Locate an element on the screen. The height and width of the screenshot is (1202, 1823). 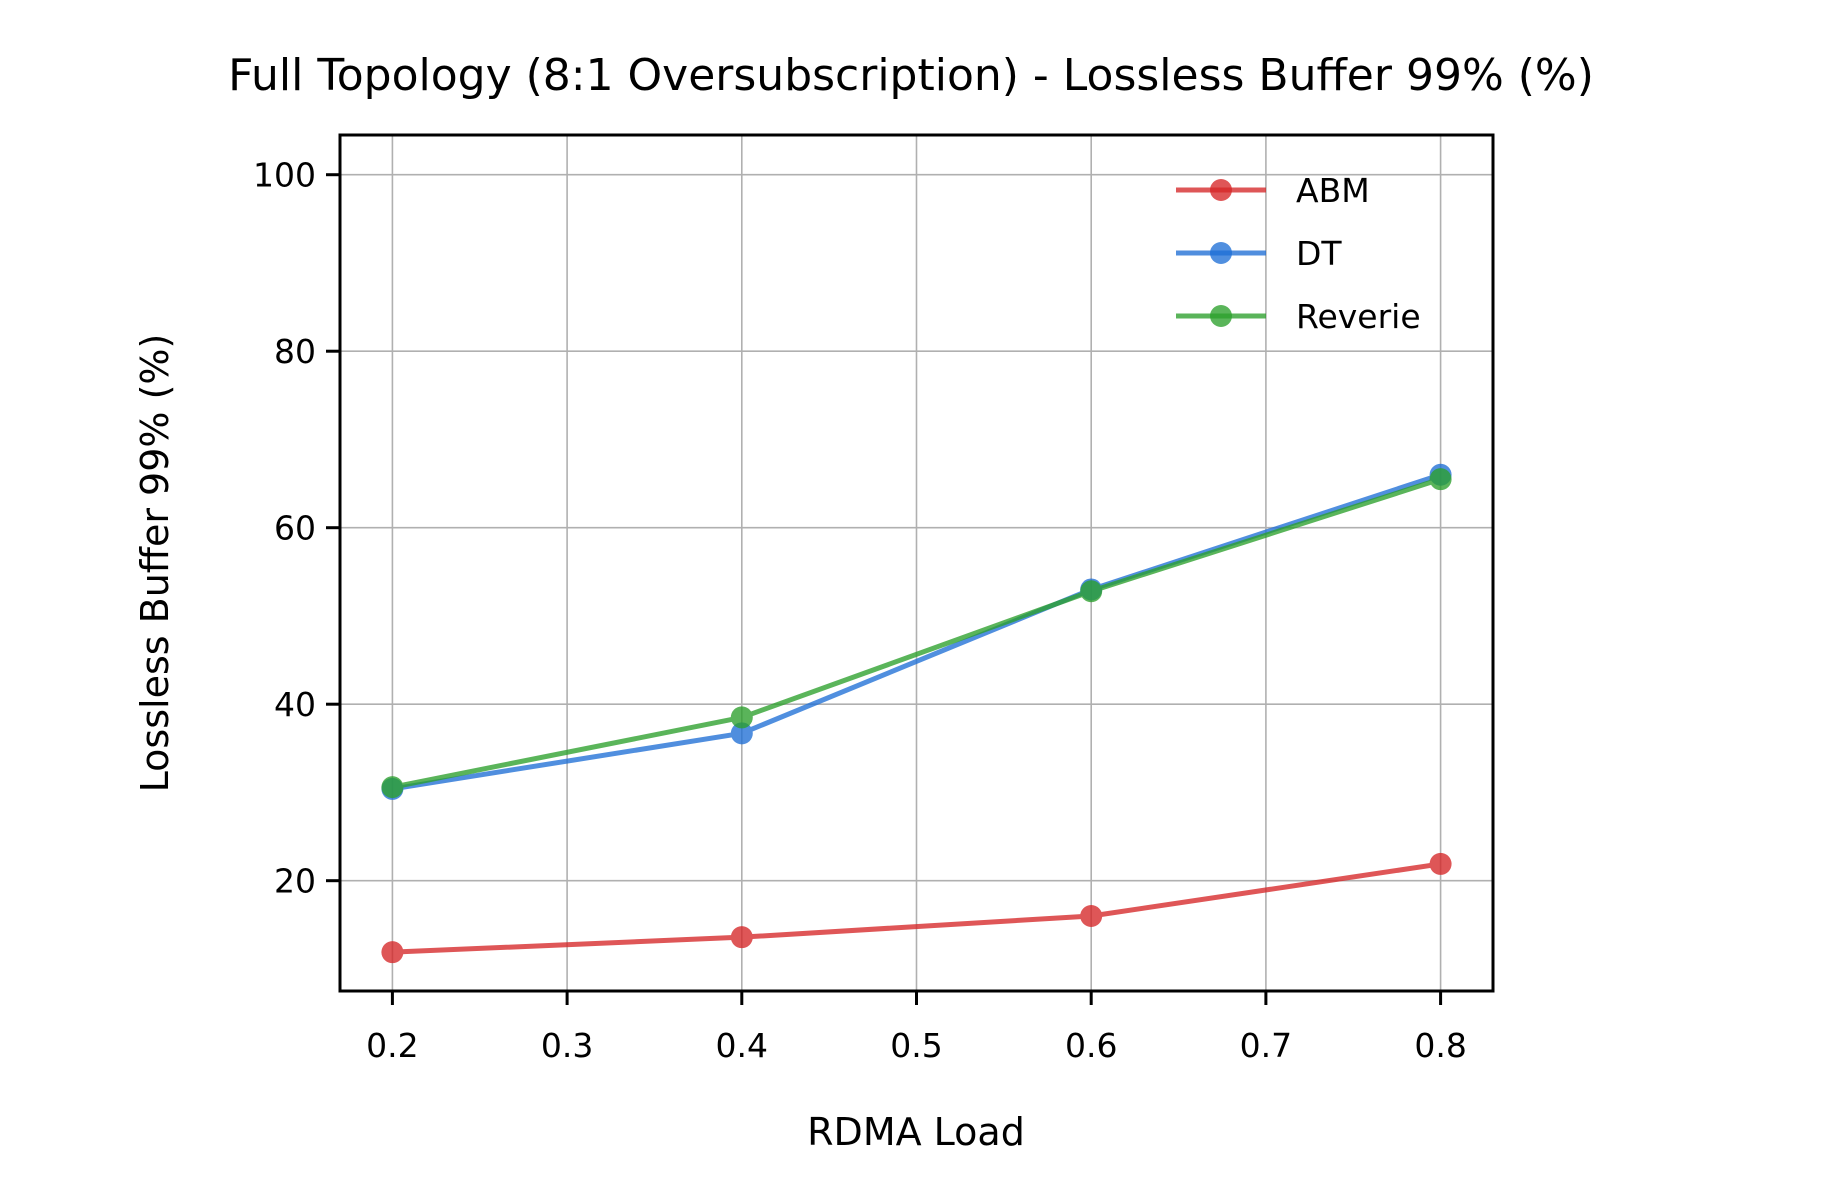
x-tick-label: 0.4 is located at coordinates (742, 1045).